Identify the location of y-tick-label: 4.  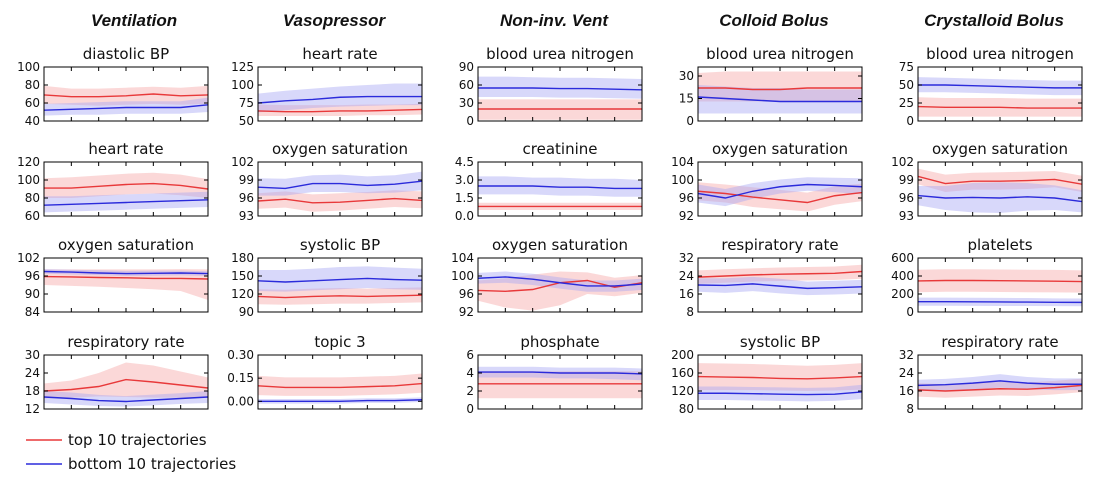
(470, 373).